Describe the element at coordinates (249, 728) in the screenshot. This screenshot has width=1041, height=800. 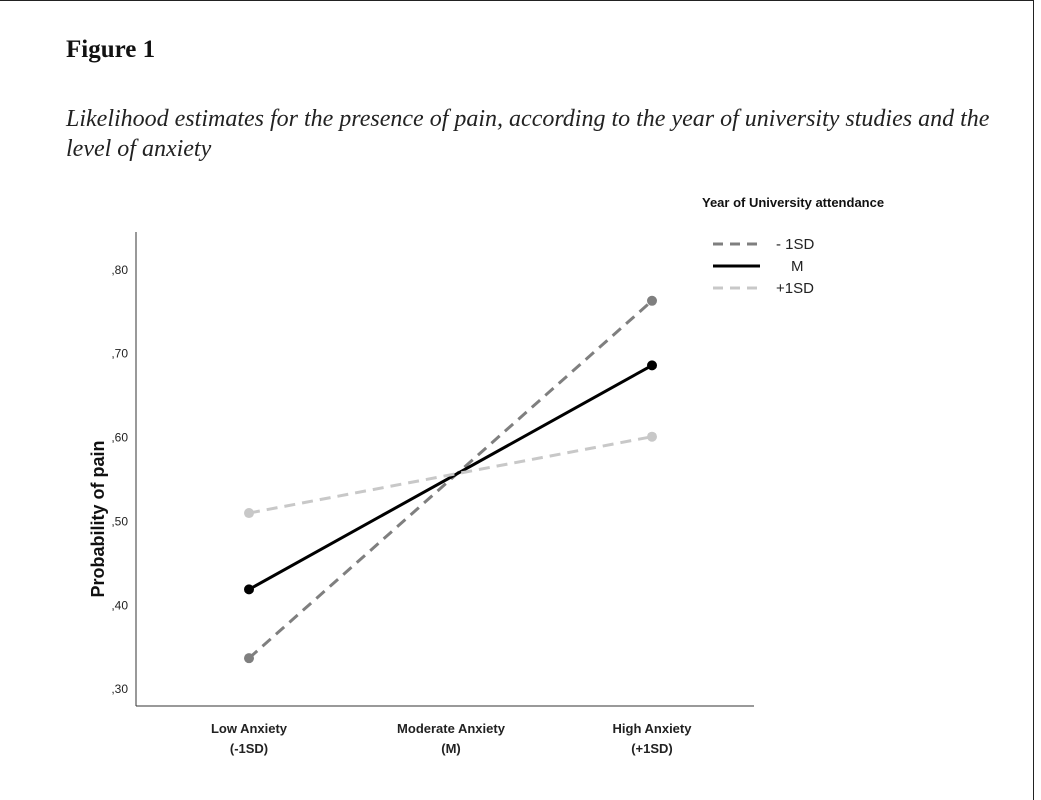
I see `x-category-label: Low Anxiety` at that location.